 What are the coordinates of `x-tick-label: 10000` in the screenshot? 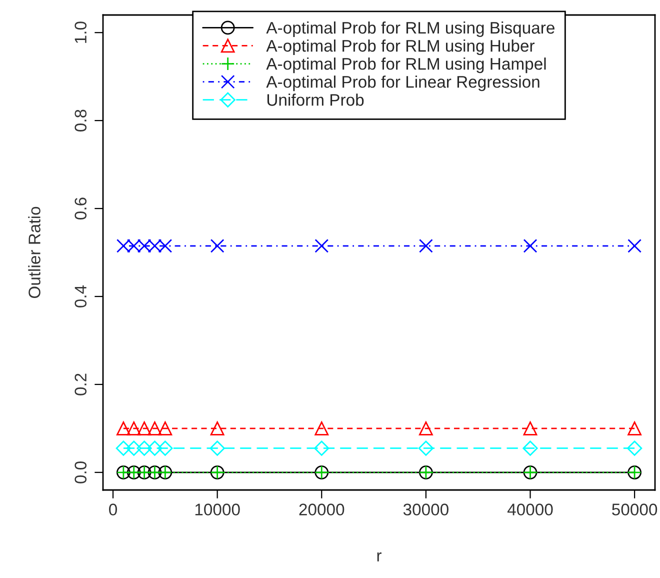 It's located at (217, 510).